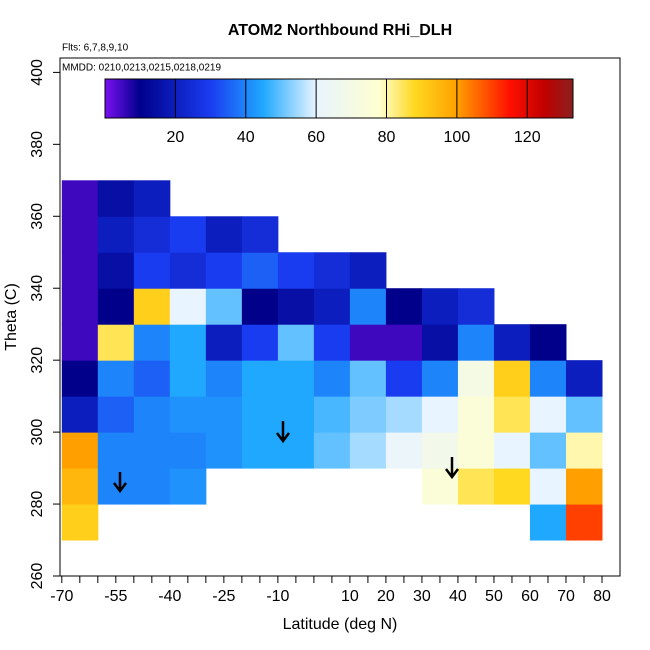 Image resolution: width=650 pixels, height=650 pixels. What do you see at coordinates (350, 596) in the screenshot?
I see `x-tick-label: 10` at bounding box center [350, 596].